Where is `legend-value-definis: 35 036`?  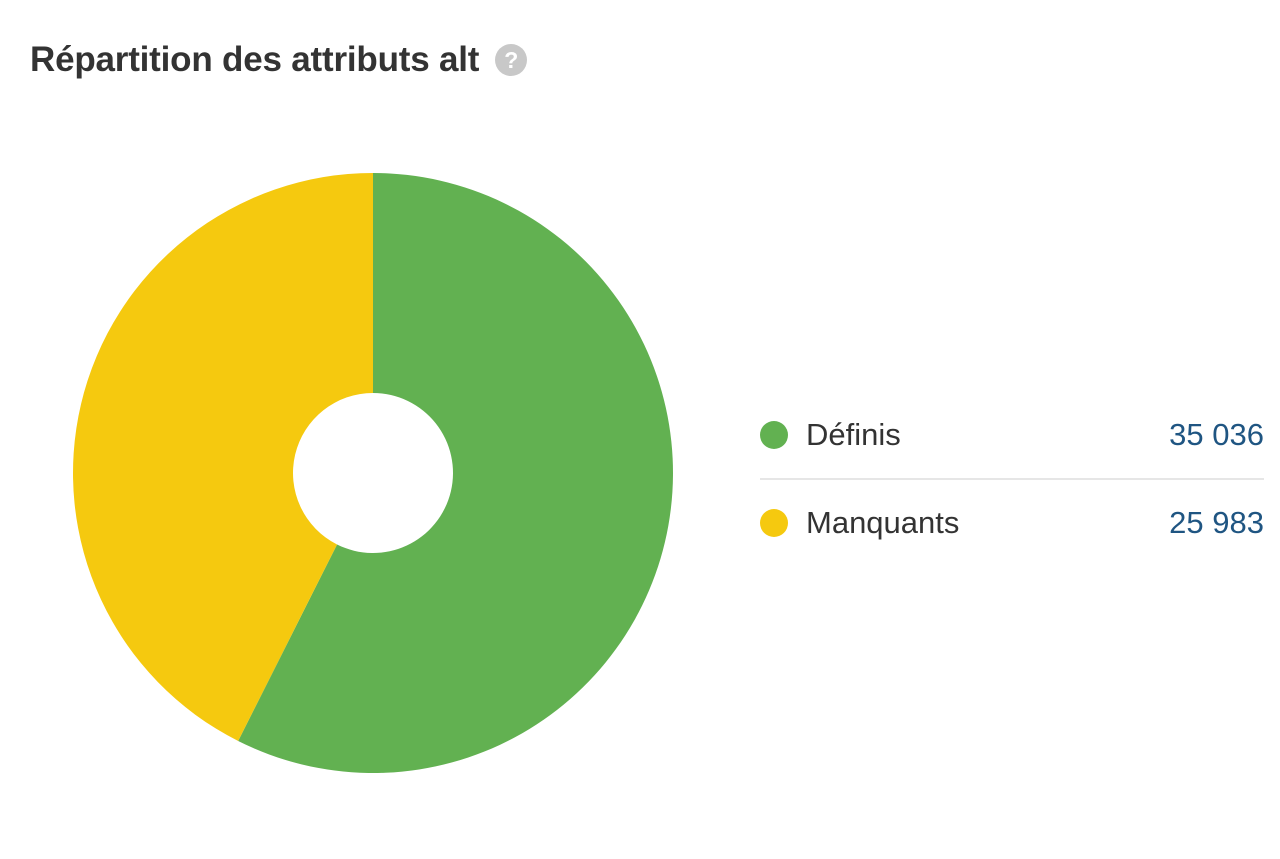
legend-value-definis: 35 036 is located at coordinates (1216, 434).